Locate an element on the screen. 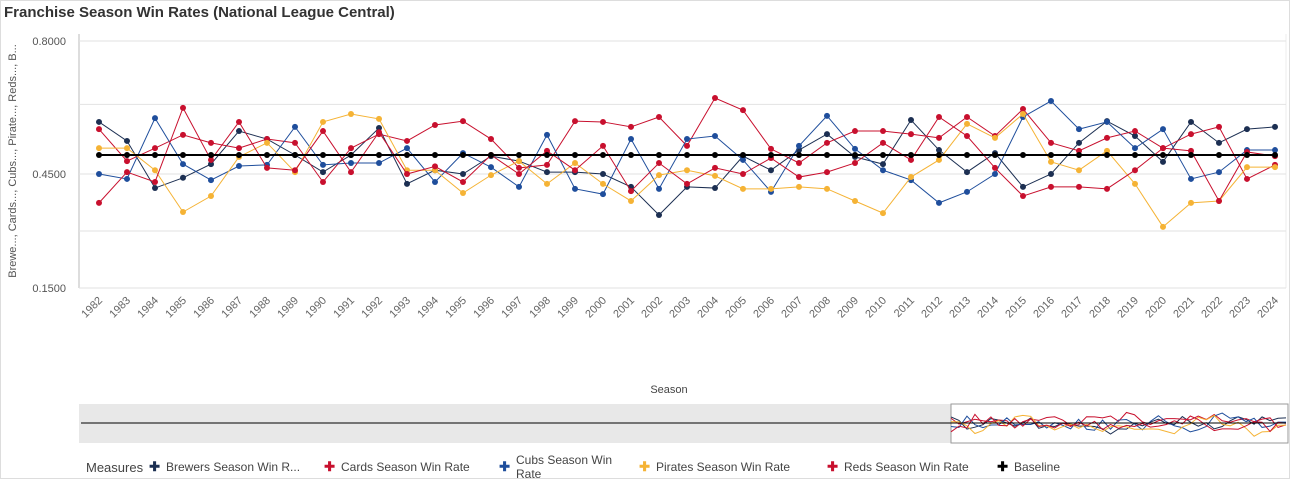 The height and width of the screenshot is (479, 1290). x-tick-label: 2020 is located at coordinates (1156, 308).